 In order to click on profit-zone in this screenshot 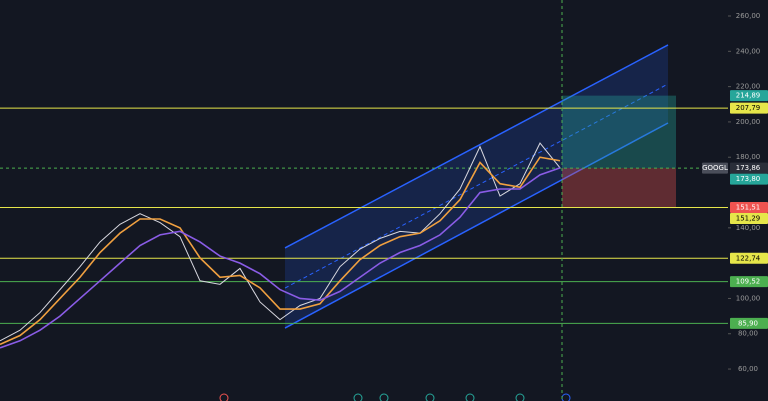, I will do `click(619, 132)`.